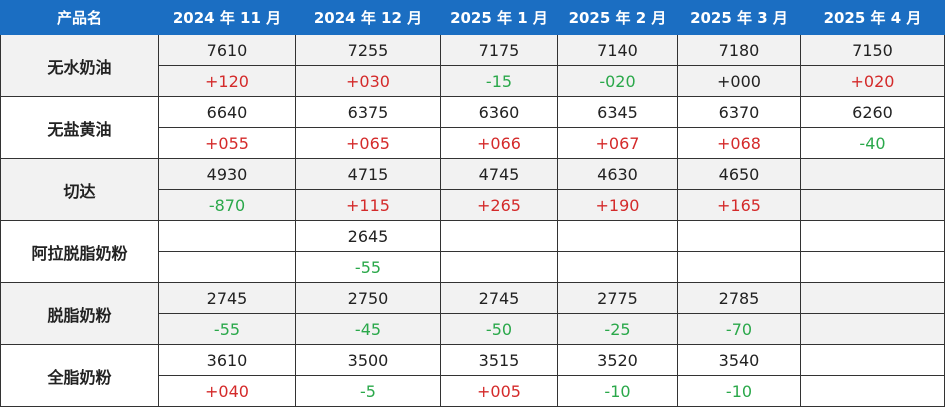 The width and height of the screenshot is (945, 416). I want to click on header-cell: 2025 年 4 月, so click(872, 17).